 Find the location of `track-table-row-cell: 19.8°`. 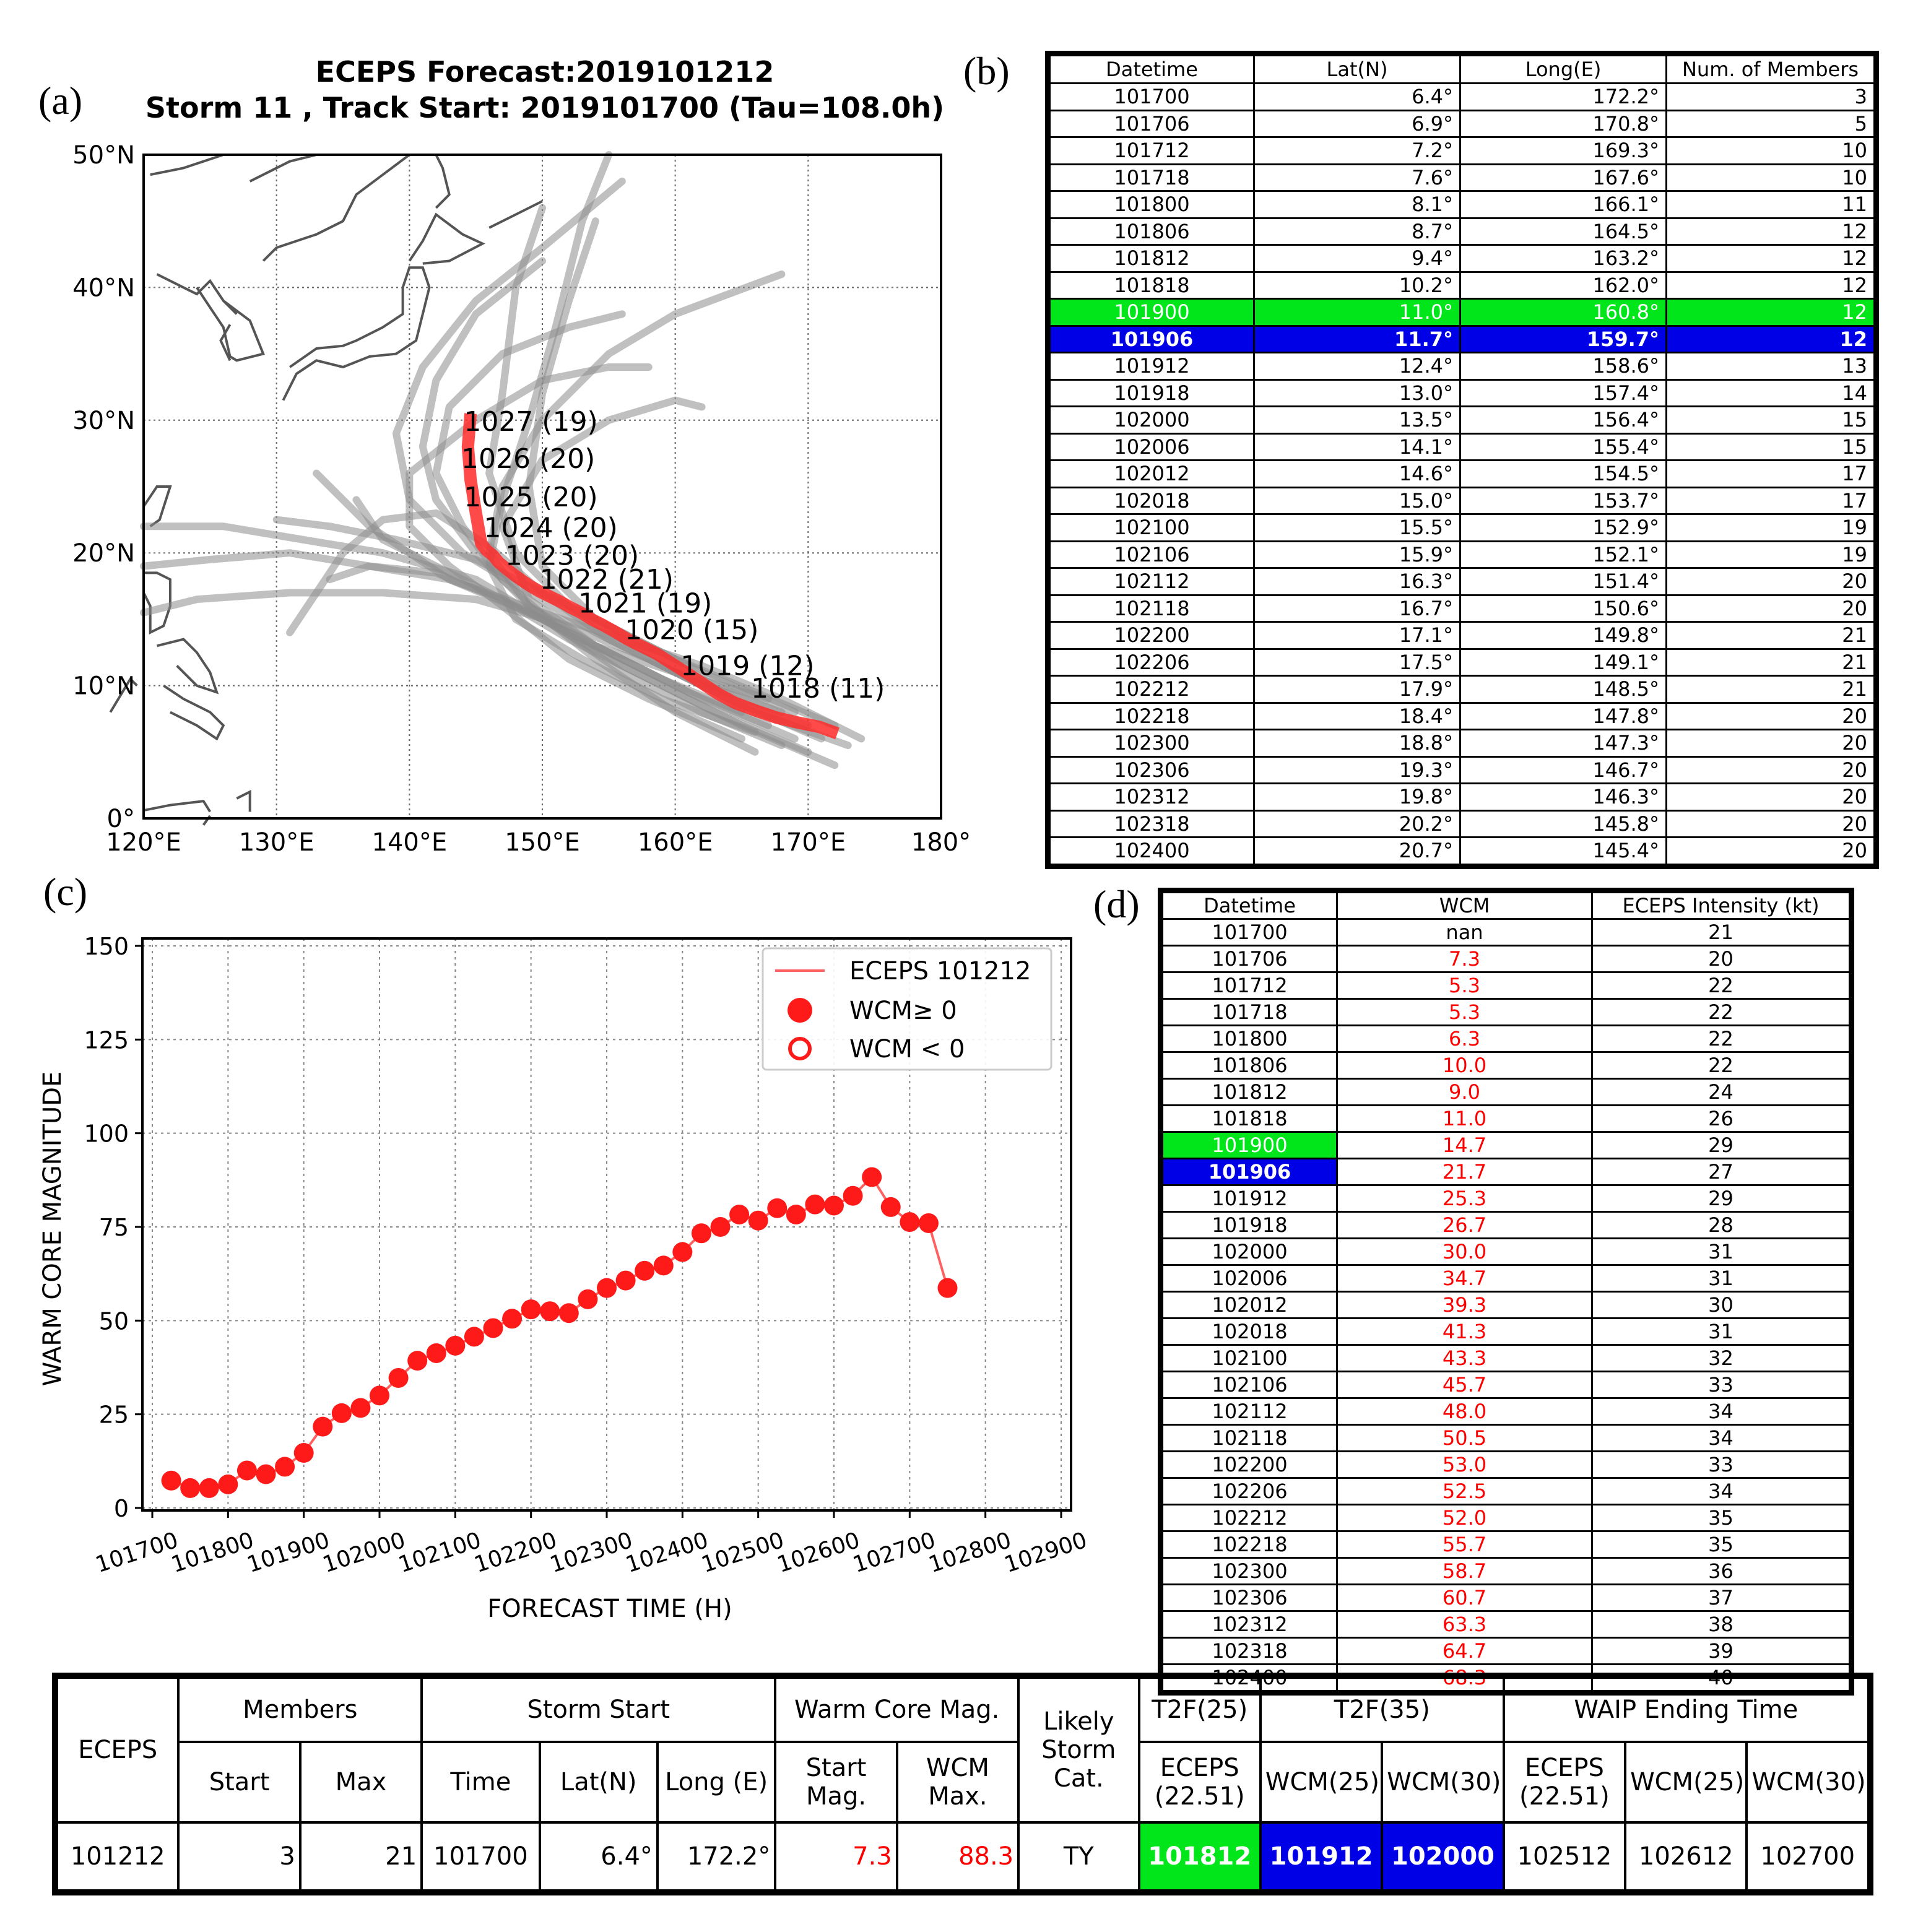

track-table-row-cell: 19.8° is located at coordinates (1357, 797).